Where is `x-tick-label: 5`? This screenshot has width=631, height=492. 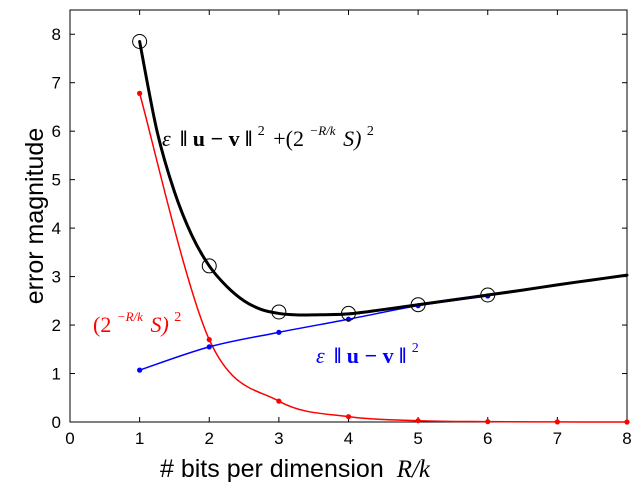 x-tick-label: 5 is located at coordinates (417, 438).